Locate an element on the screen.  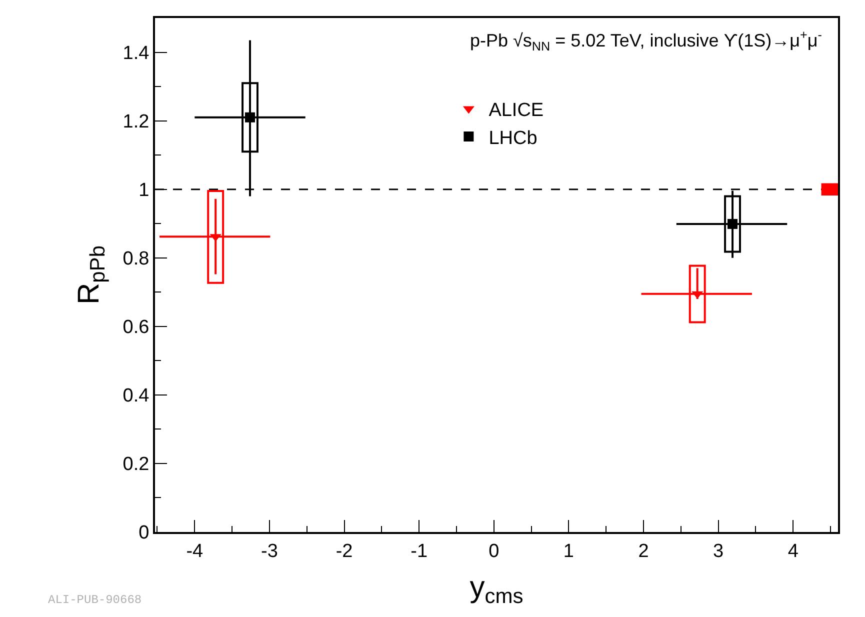
x-tick-label: 4 is located at coordinates (793, 551).